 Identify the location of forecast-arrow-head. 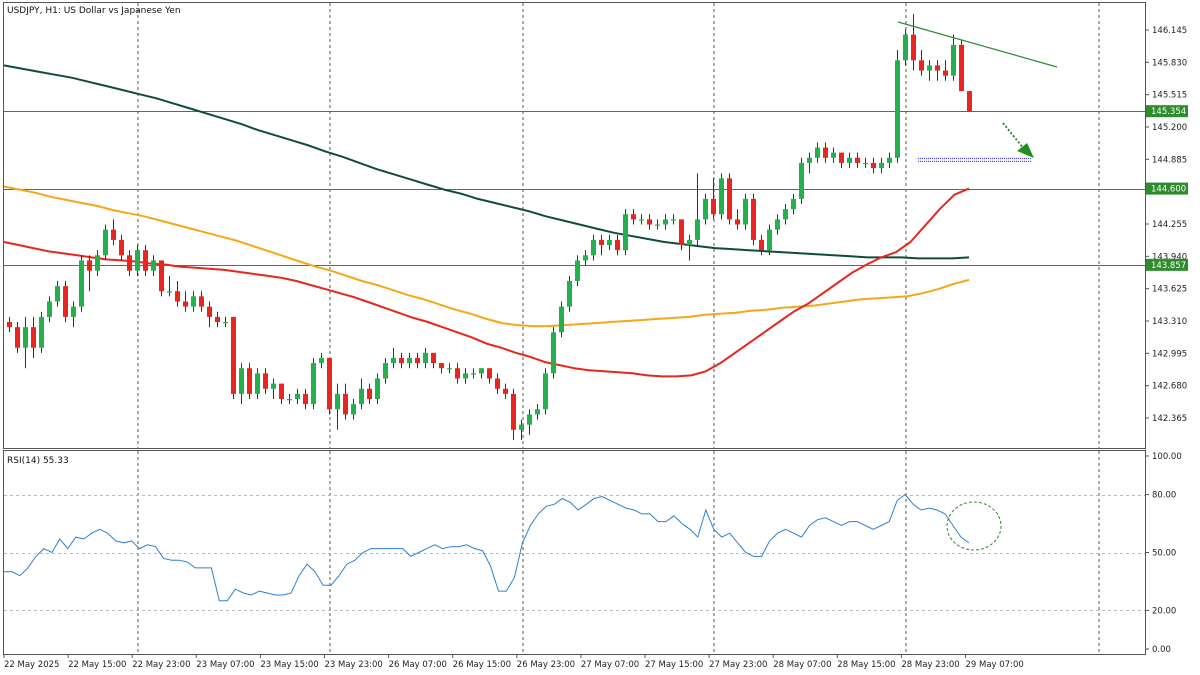
(1025, 150).